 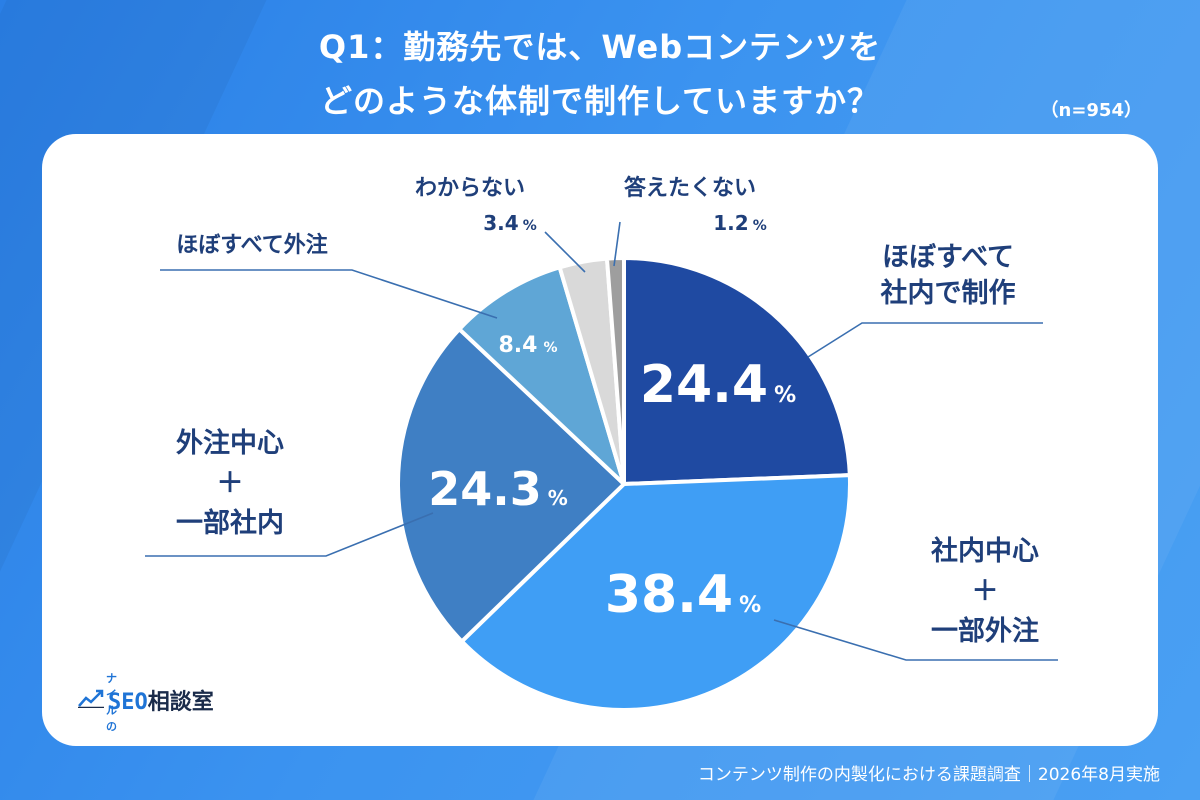 I want to click on category-label-2: 社内中心＋一部外注, so click(x=985, y=591).